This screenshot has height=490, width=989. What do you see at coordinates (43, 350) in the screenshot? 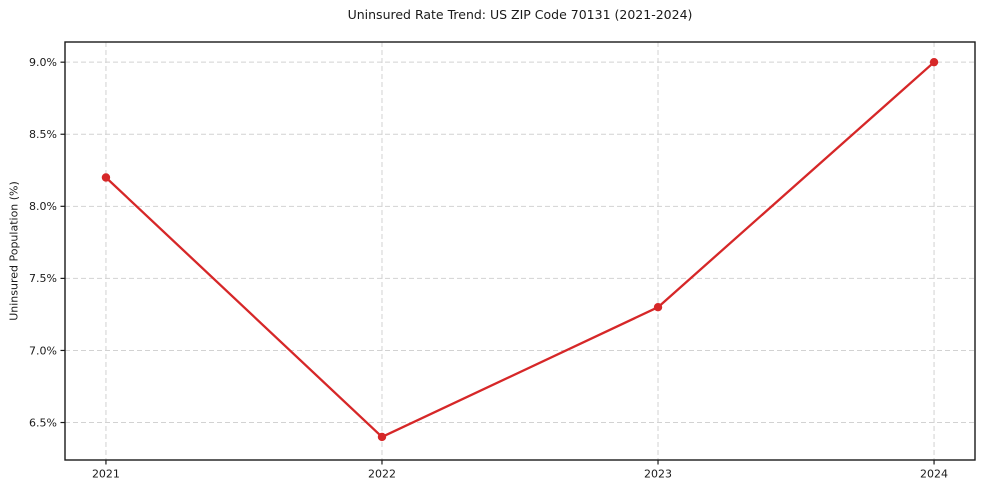
I see `y-tick-label: 7.0%` at bounding box center [43, 350].